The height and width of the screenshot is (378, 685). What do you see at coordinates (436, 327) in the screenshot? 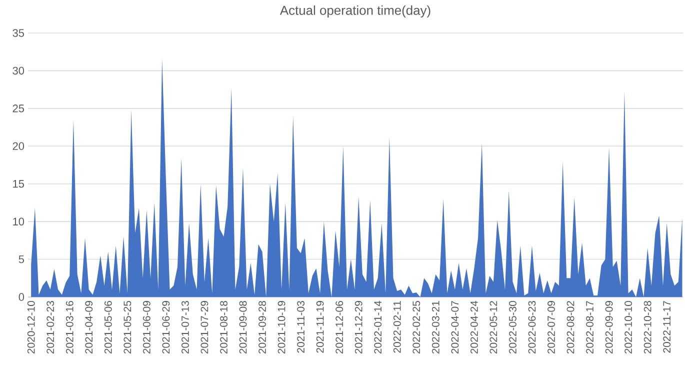
I see `x-tick-label: 2022-03-21` at bounding box center [436, 327].